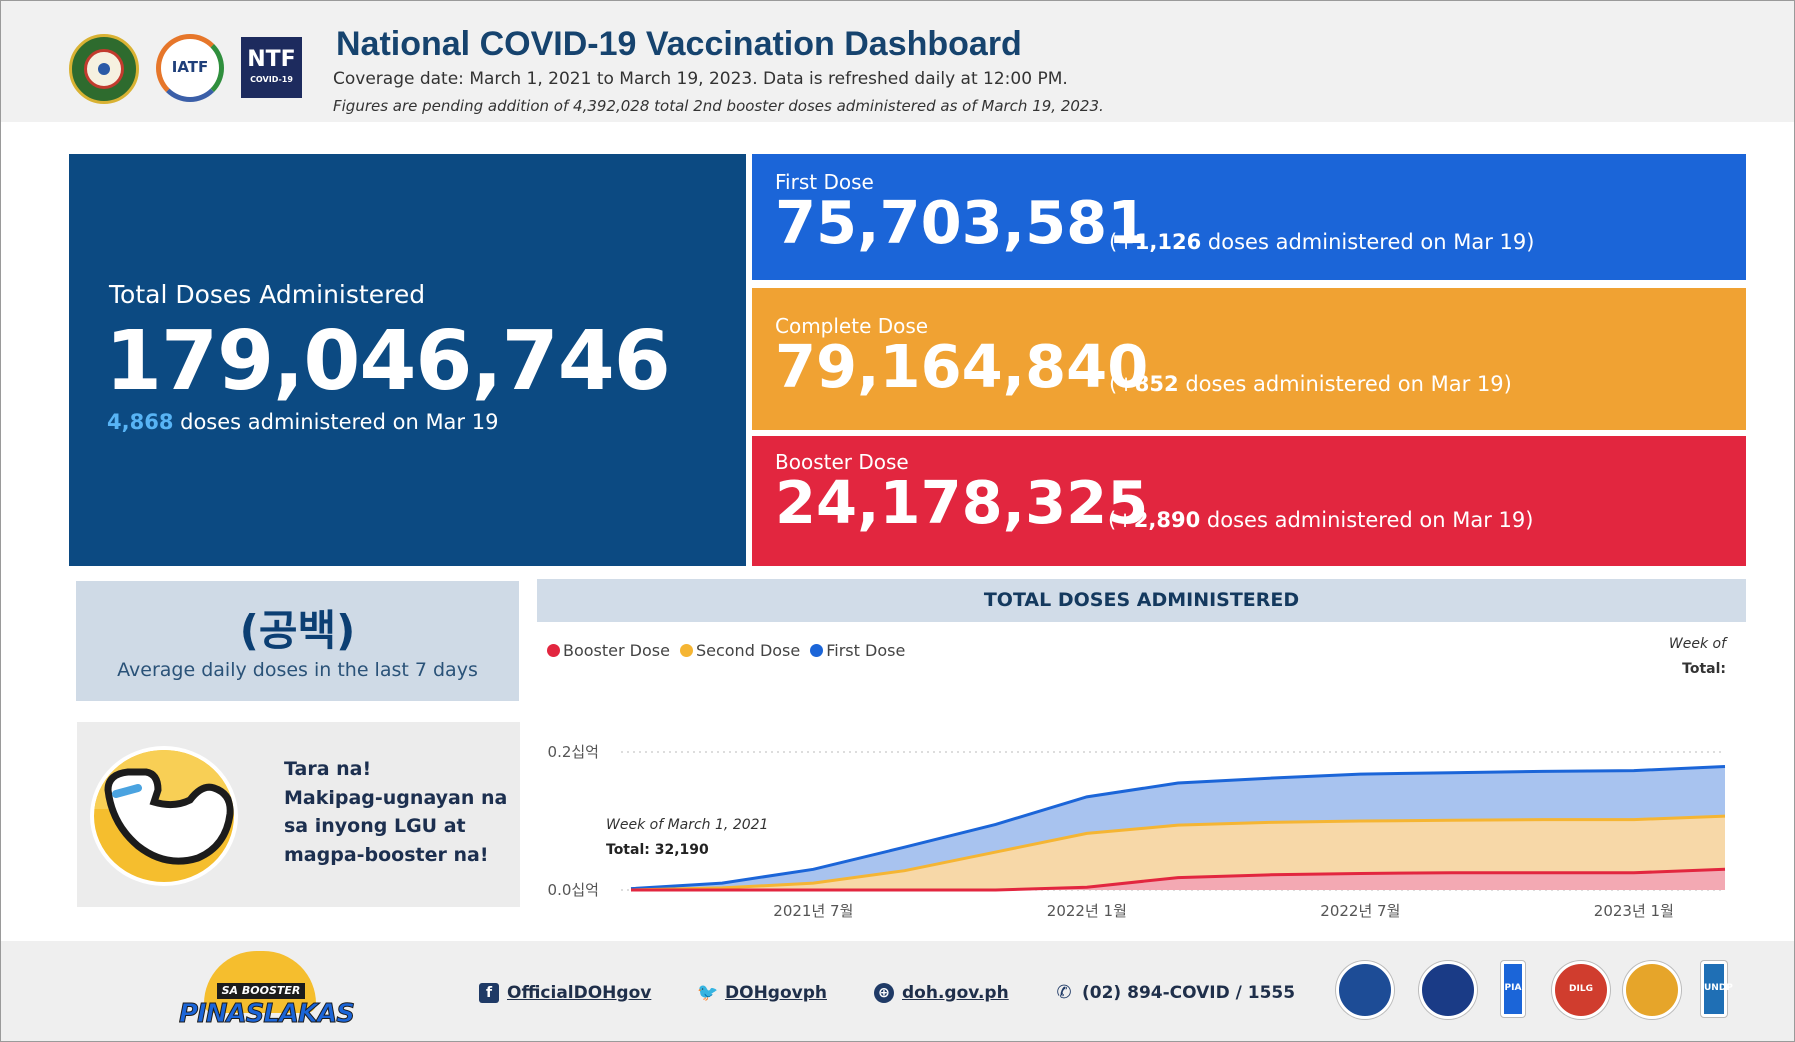 This screenshot has height=1042, width=1795. Describe the element at coordinates (261, 991) in the screenshot. I see `pinaslakas-tag: SA BOOSTER` at that location.